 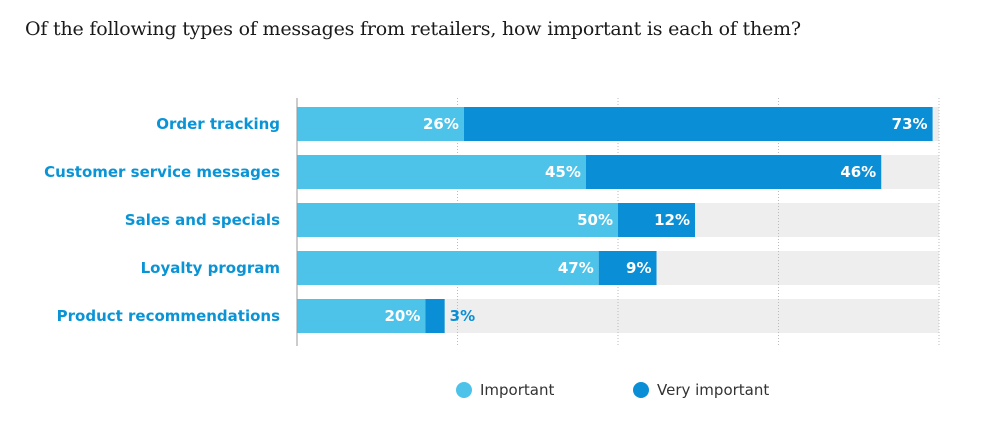 What do you see at coordinates (638, 268) in the screenshot?
I see `data-label: 9%` at bounding box center [638, 268].